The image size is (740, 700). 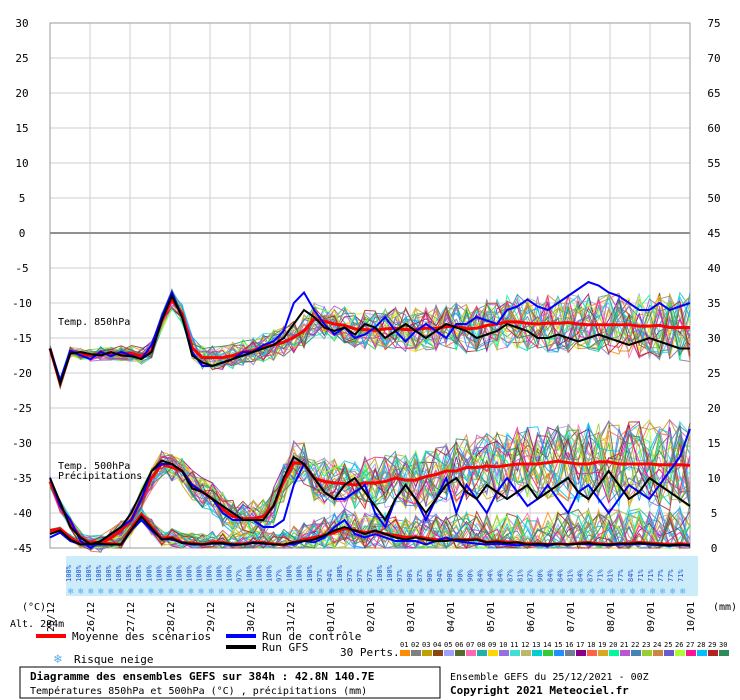 What do you see at coordinates (22, 303) in the screenshot?
I see `left-tick-label: -10` at bounding box center [22, 303].